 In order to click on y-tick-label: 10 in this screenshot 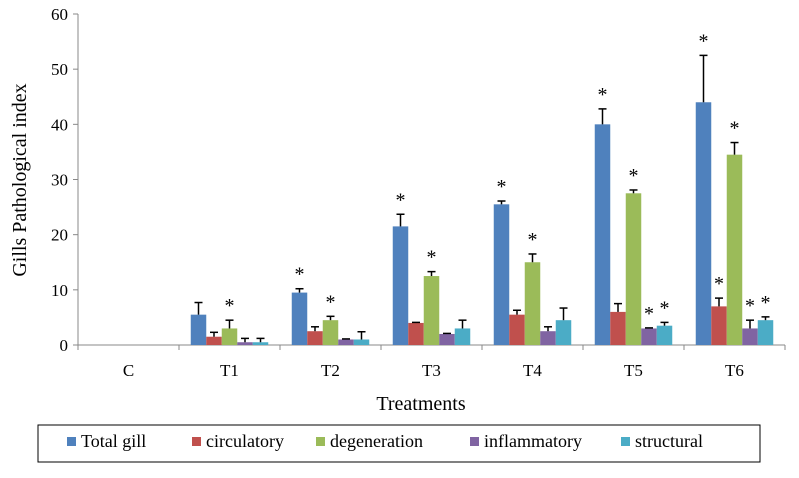, I will do `click(59, 290)`.